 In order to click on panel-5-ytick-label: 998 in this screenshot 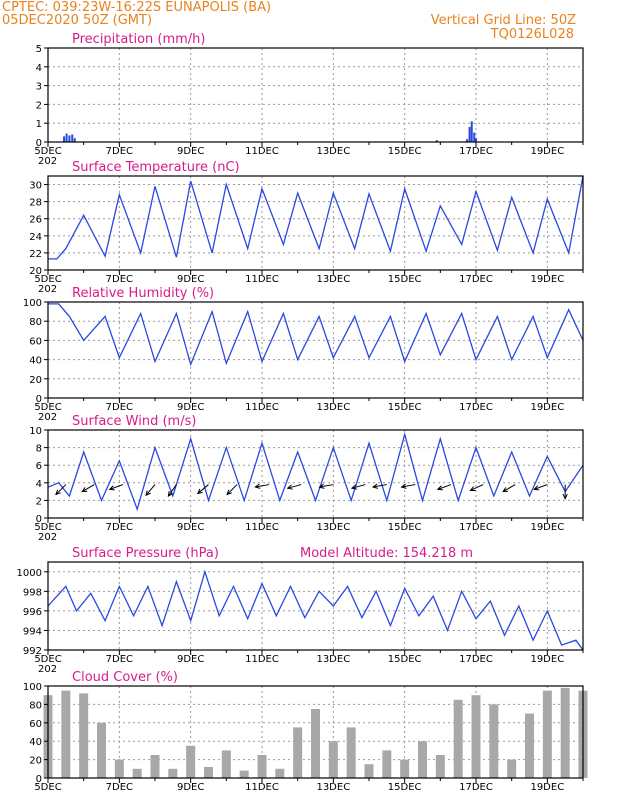, I will do `click(32, 592)`.